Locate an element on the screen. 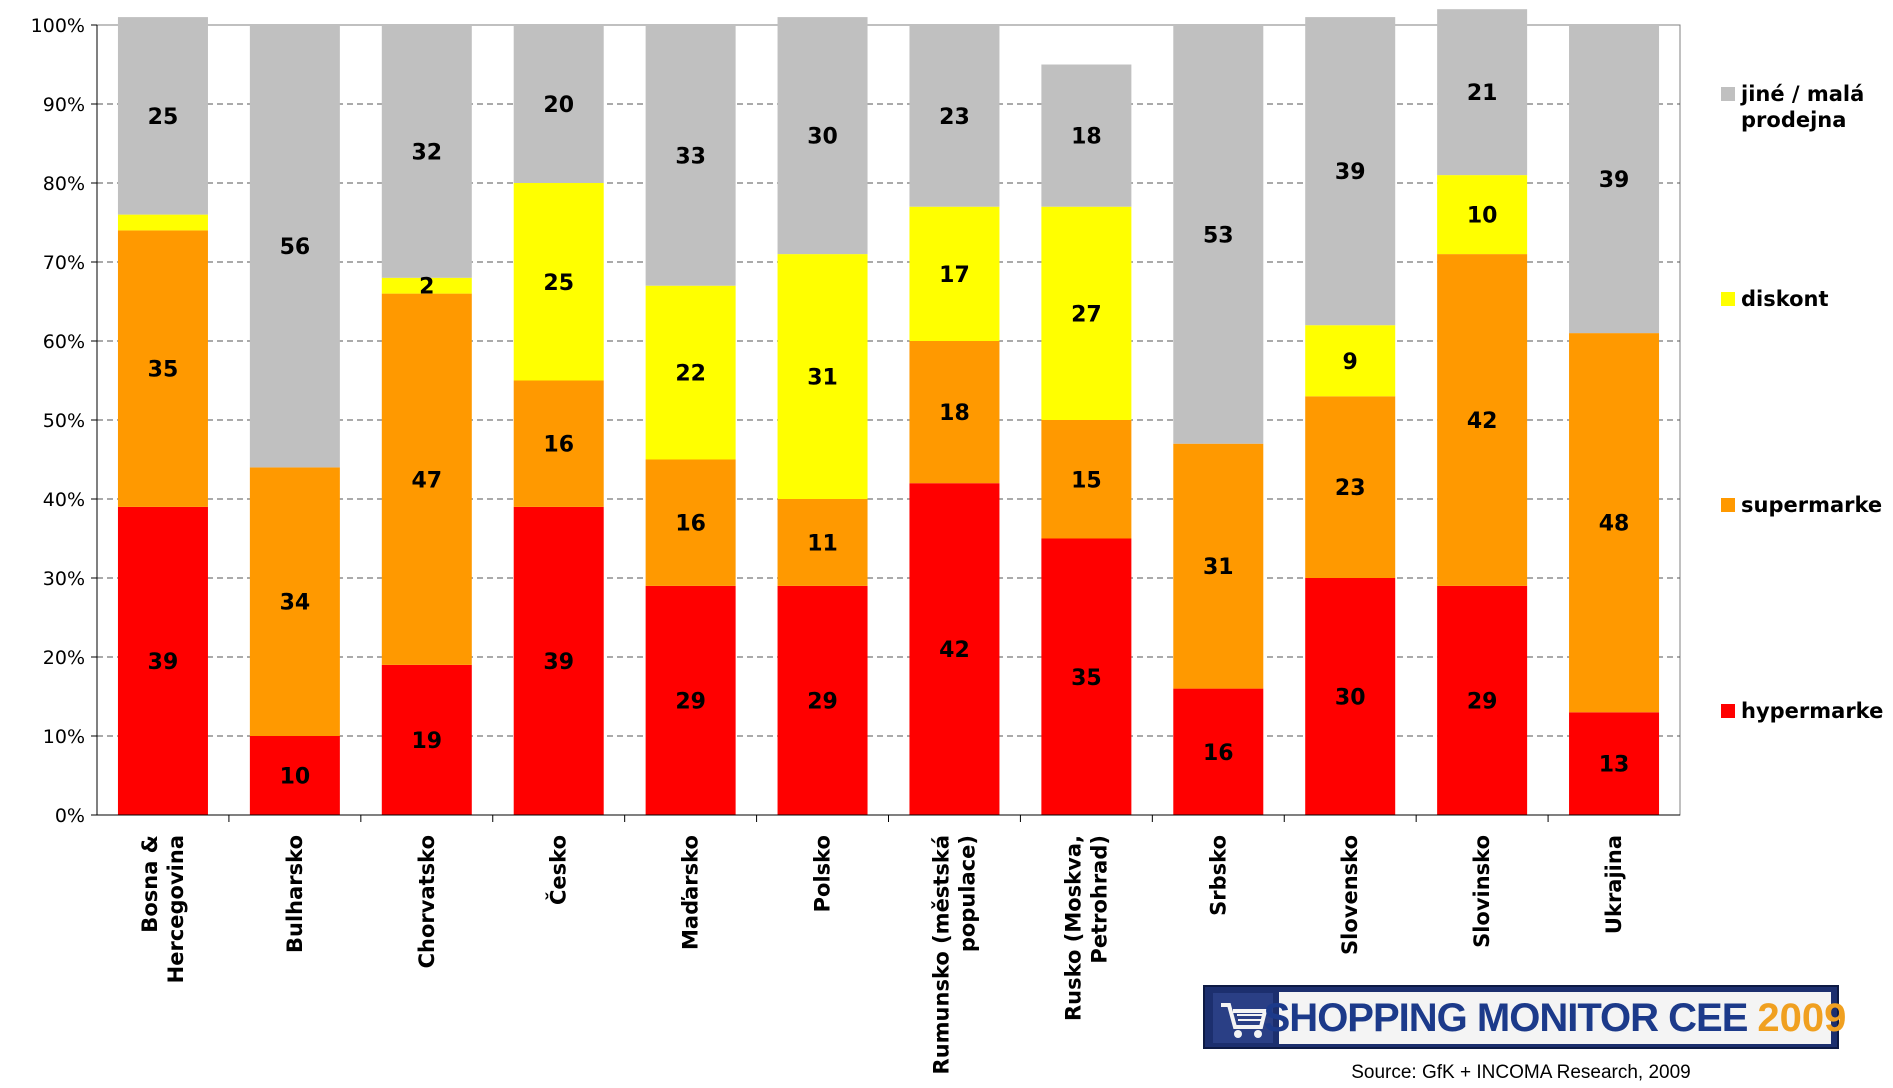  category-label-group: Slovinsko is located at coordinates (1482, 891).